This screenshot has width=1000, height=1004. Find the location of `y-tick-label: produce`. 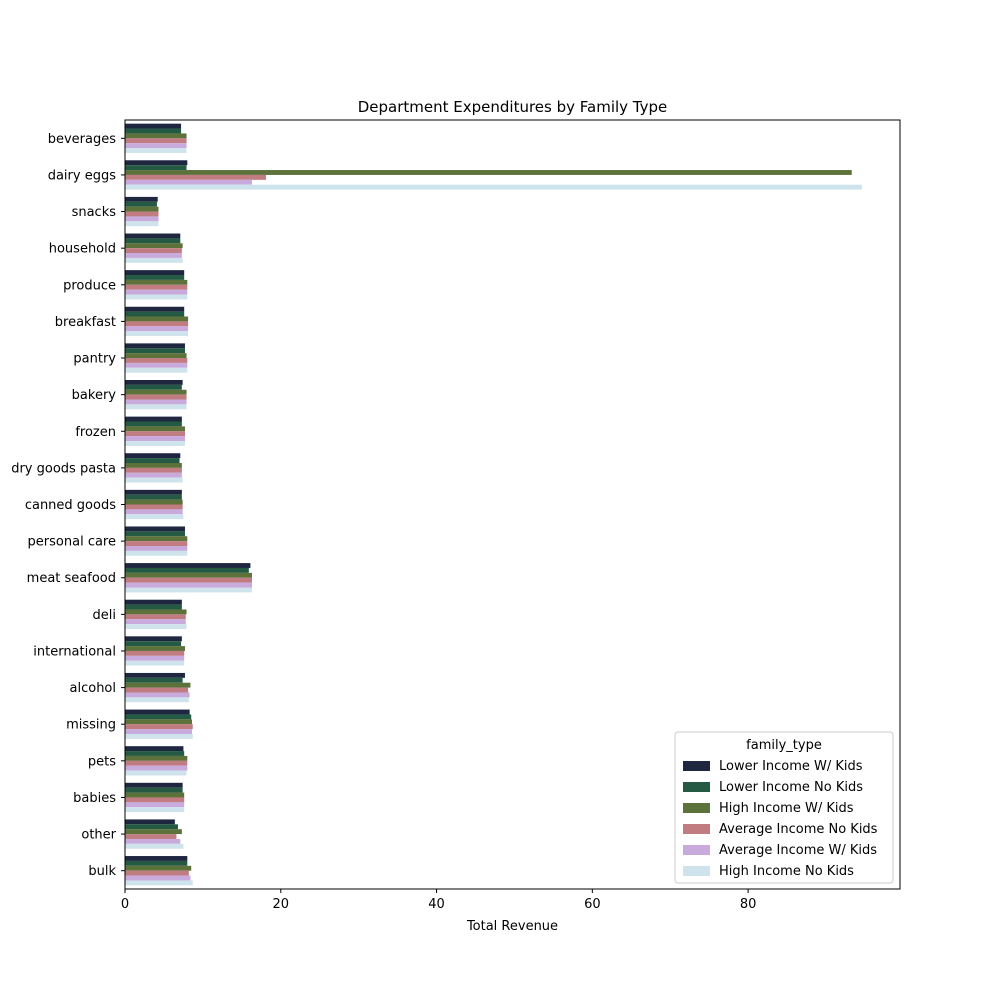

y-tick-label: produce is located at coordinates (89, 285).